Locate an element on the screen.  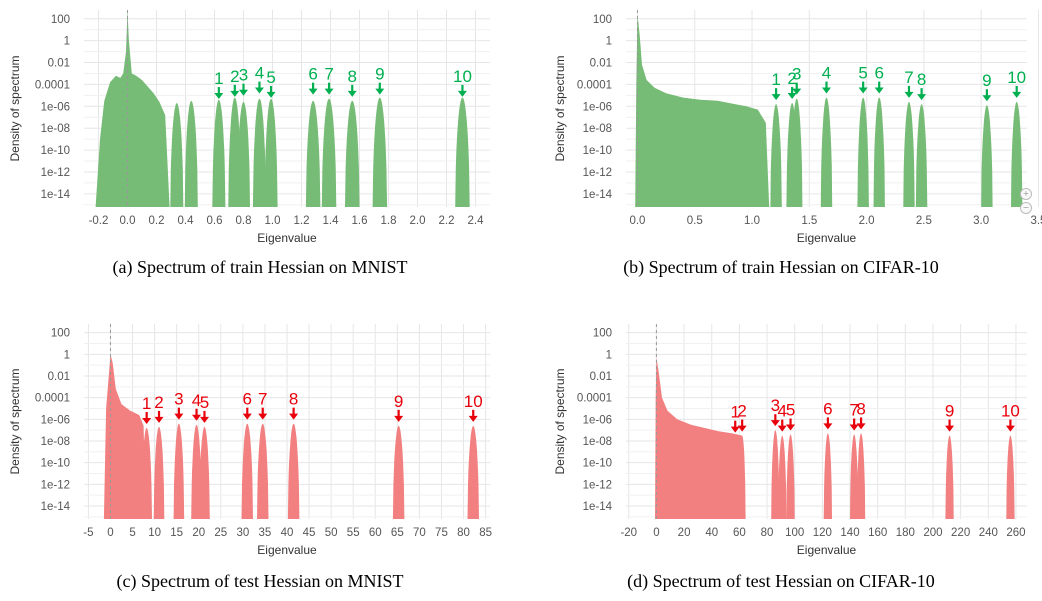
x-tick-label: 260 is located at coordinates (1015, 533).